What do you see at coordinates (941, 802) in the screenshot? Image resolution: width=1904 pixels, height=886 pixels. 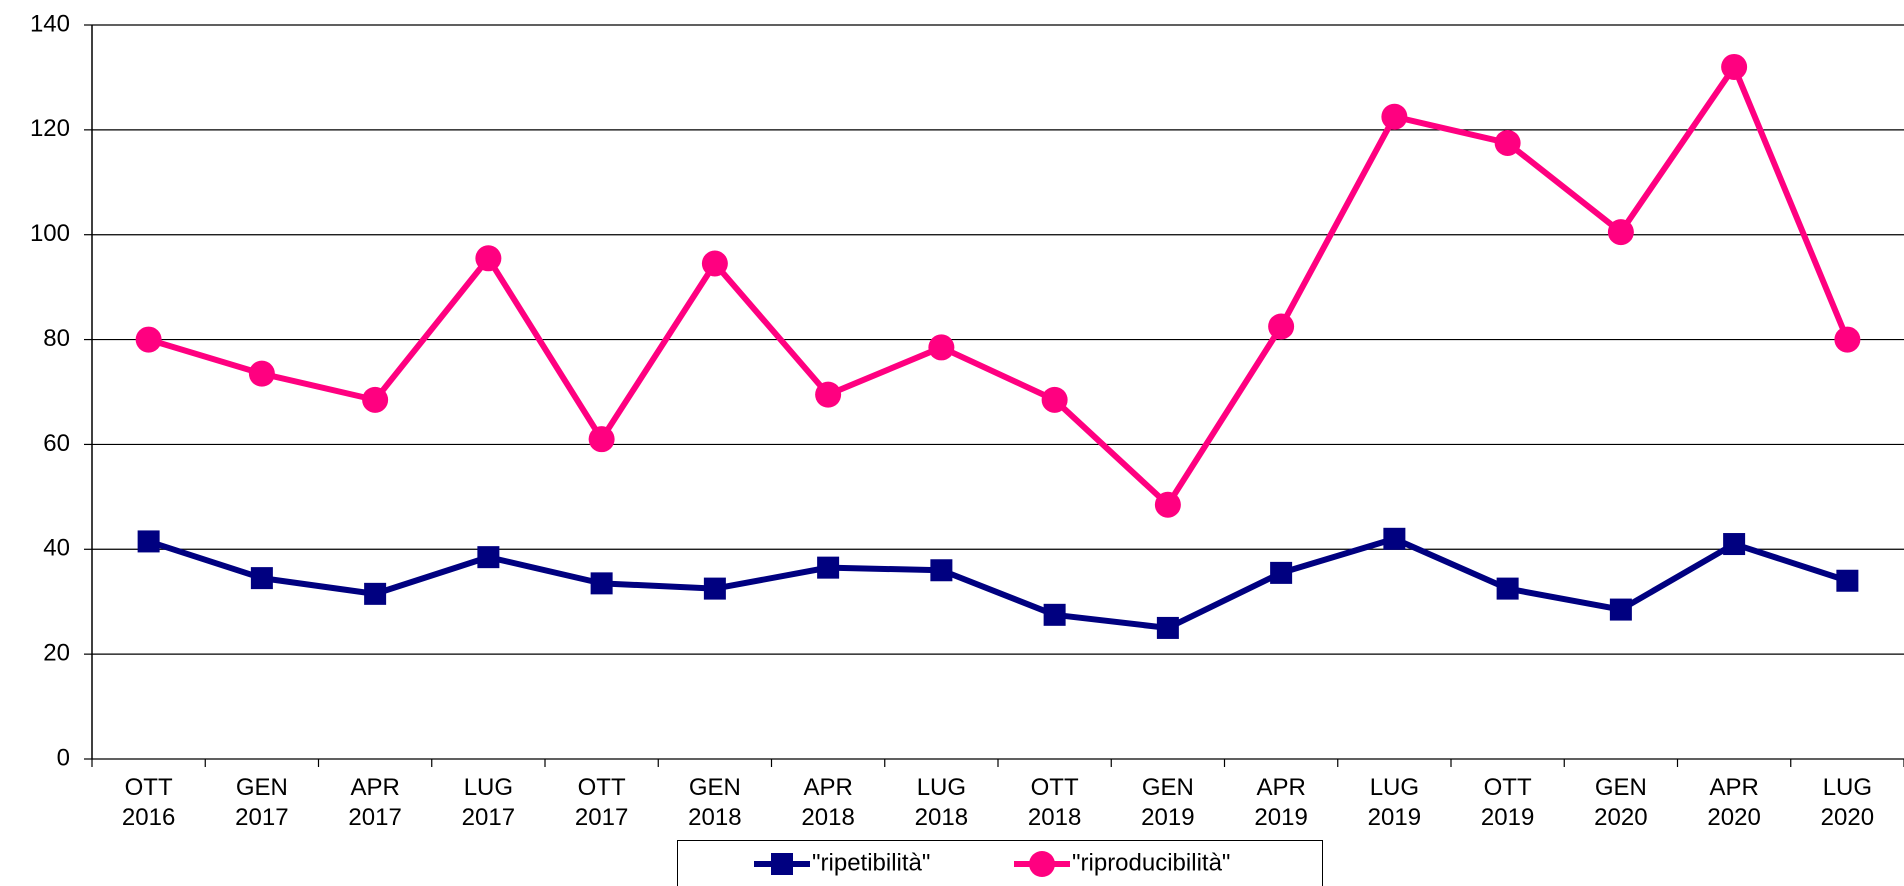 I see `x-tick-label: LUG 2018` at bounding box center [941, 802].